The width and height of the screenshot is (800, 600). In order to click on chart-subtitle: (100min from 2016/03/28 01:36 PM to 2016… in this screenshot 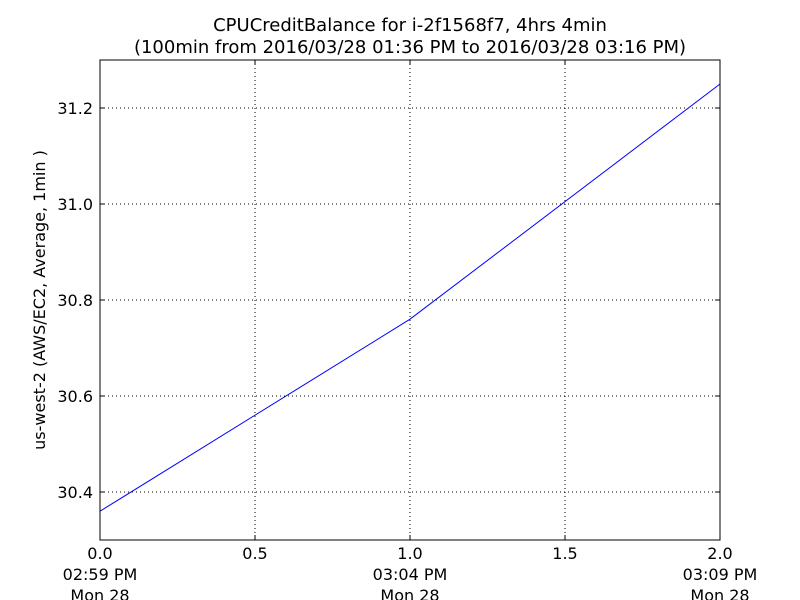, I will do `click(410, 47)`.